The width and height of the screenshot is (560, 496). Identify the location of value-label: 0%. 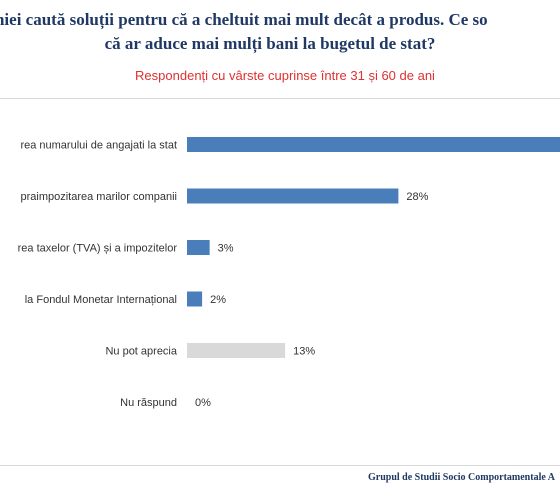
(203, 403).